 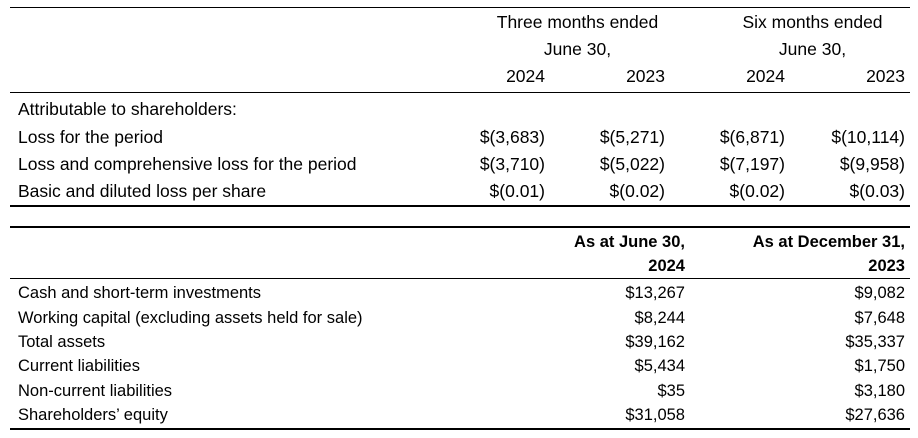 I want to click on year-header-col1: 2024, so click(x=525, y=76).